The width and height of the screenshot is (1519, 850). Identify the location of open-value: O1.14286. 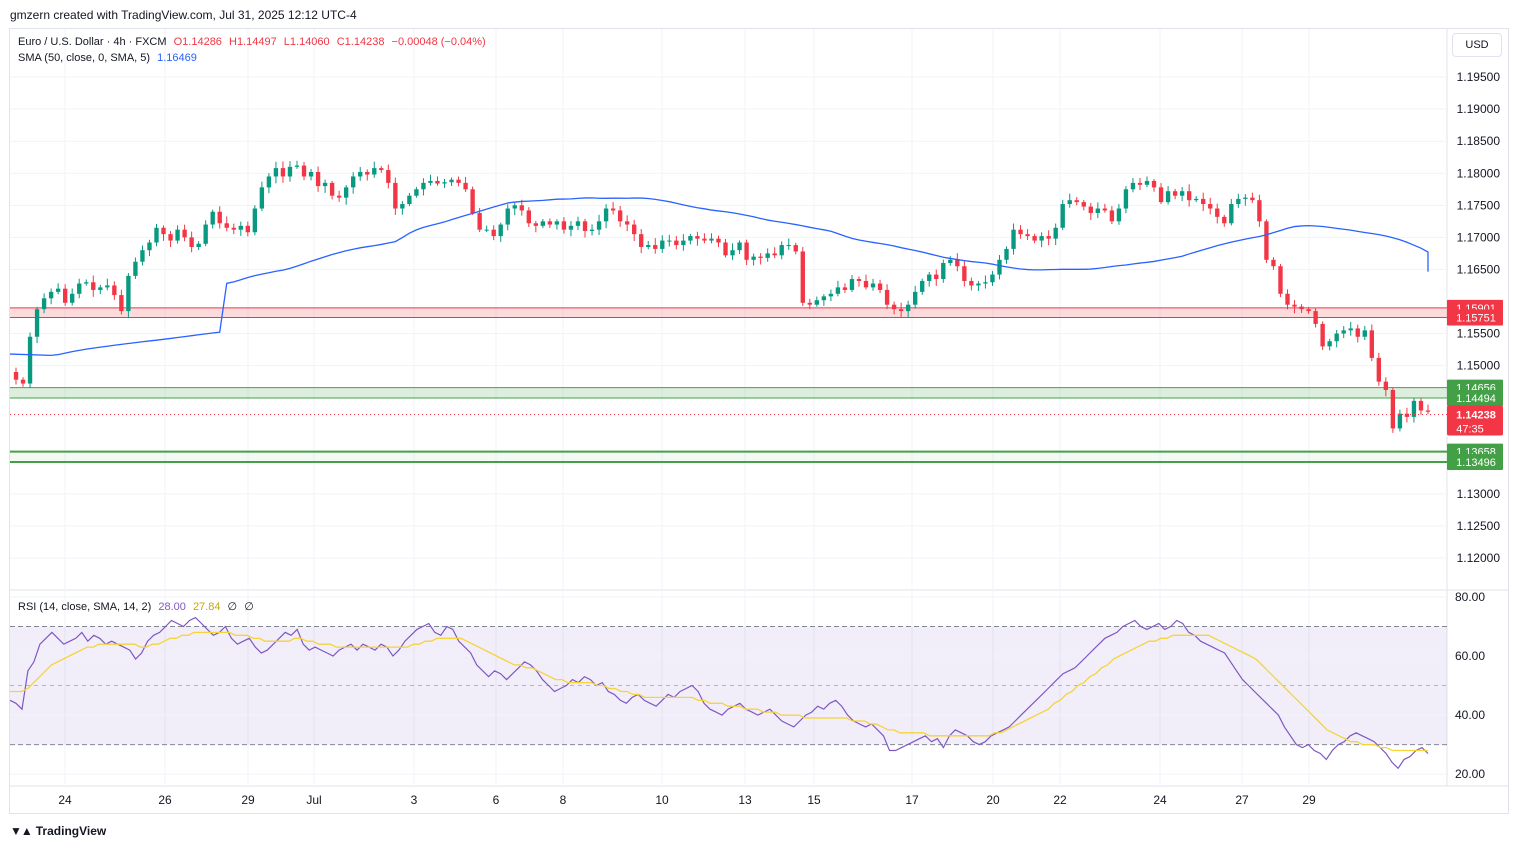
(197, 42).